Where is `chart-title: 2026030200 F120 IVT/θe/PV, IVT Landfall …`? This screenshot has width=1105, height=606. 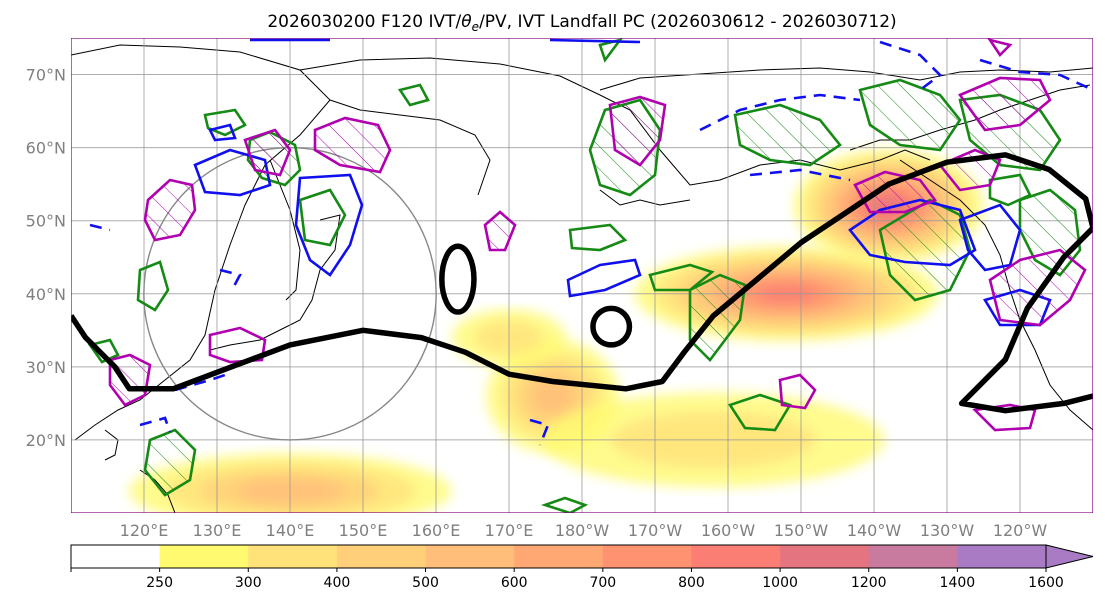 chart-title: 2026030200 F120 IVT/θe/PV, IVT Landfall … is located at coordinates (581, 23).